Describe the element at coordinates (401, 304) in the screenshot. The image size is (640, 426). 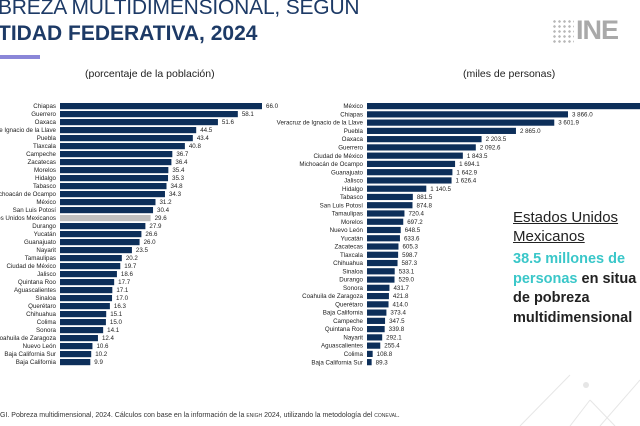
I see `data-label: 414.0` at that location.